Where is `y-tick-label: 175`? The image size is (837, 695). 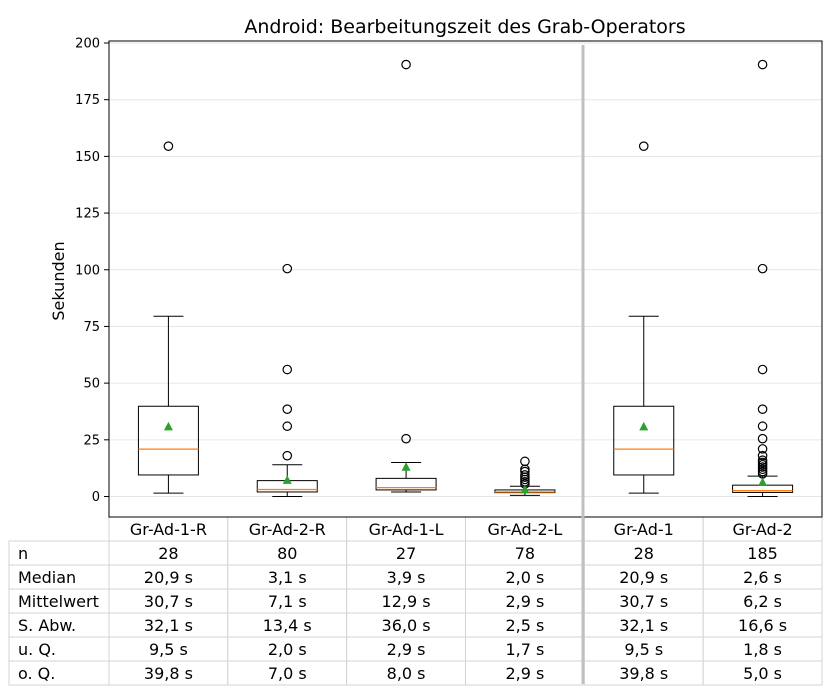 y-tick-label: 175 is located at coordinates (87, 100).